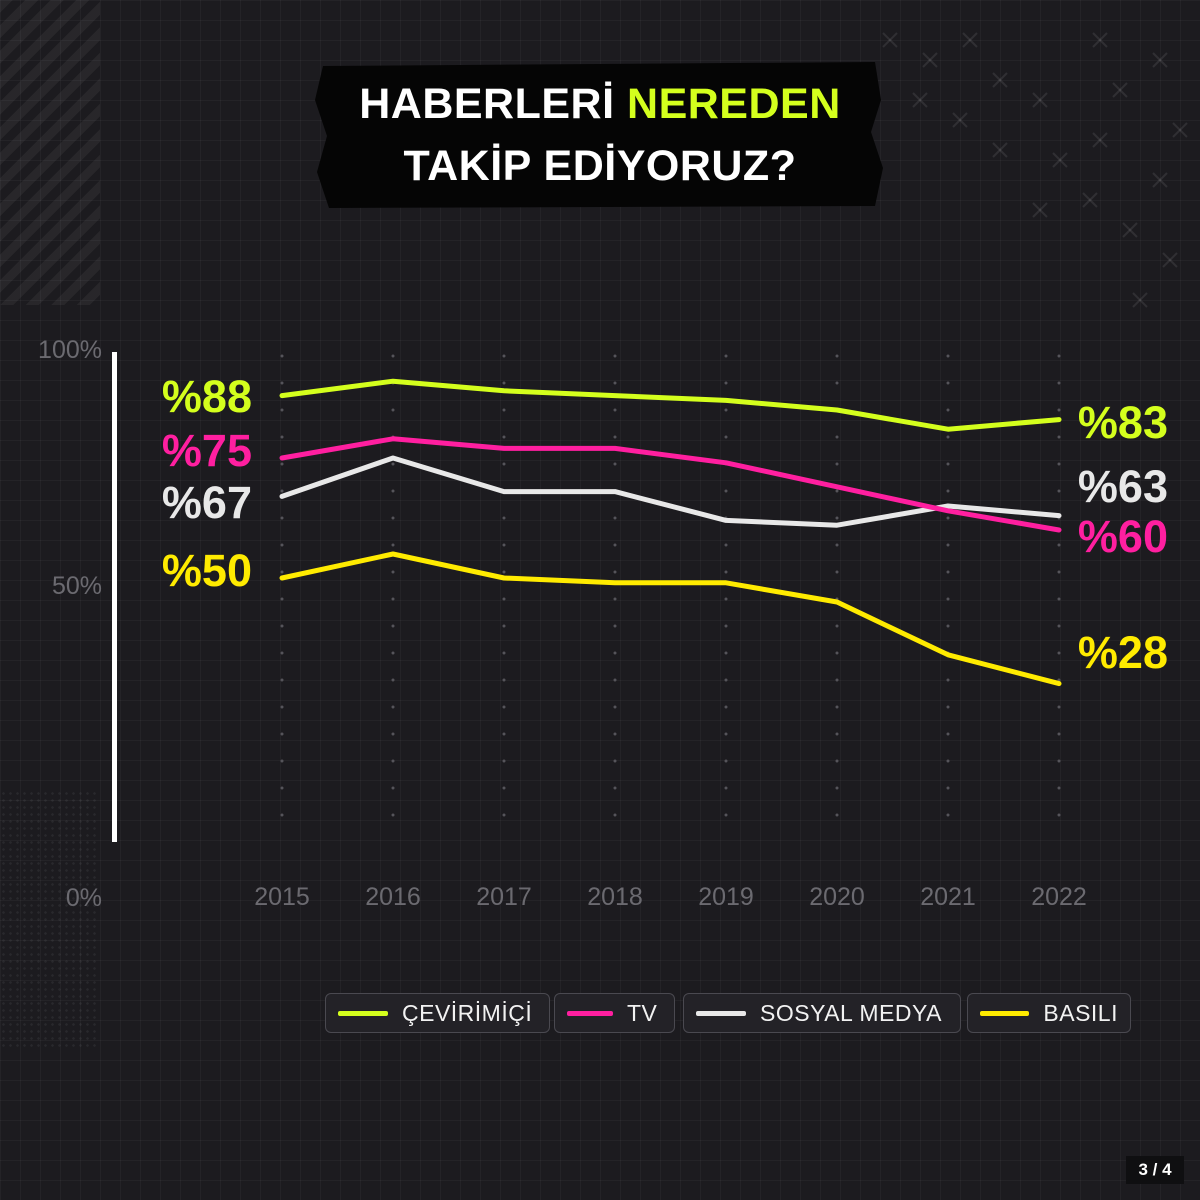  Describe the element at coordinates (1123, 652) in the screenshot. I see `end-label-print: %28` at that location.